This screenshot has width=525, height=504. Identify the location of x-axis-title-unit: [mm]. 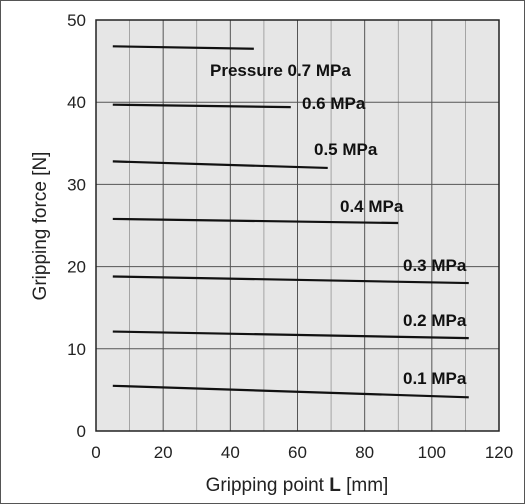
(365, 485).